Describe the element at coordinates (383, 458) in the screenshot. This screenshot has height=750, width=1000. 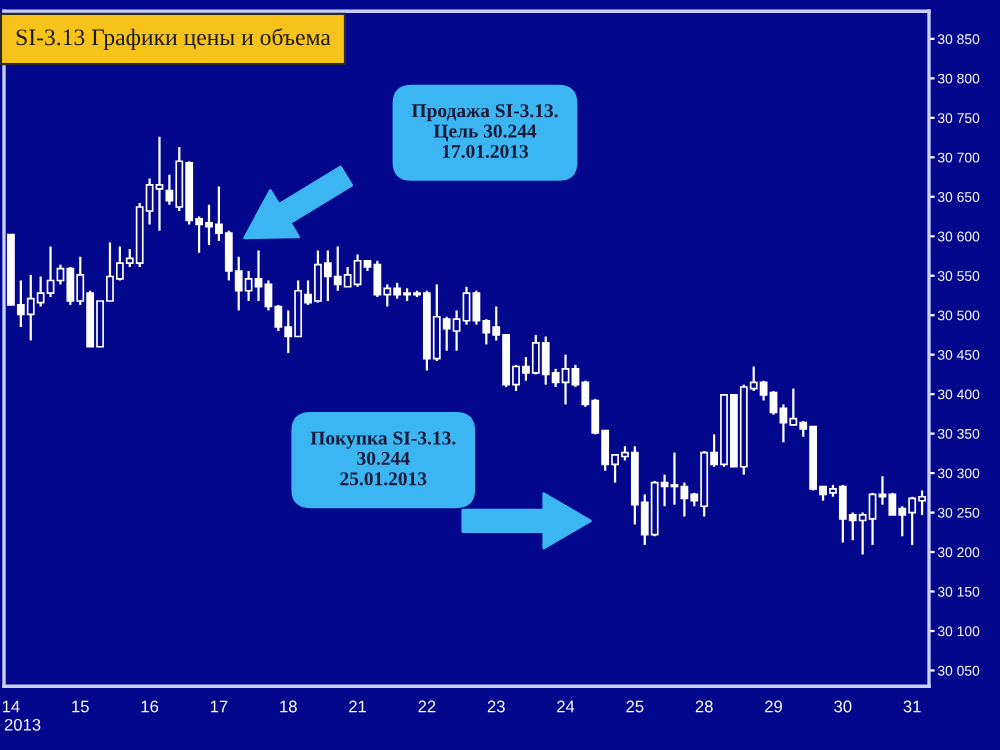
I see `annotation: Покупка SI-3.13. 30.244 25.01.2013` at that location.